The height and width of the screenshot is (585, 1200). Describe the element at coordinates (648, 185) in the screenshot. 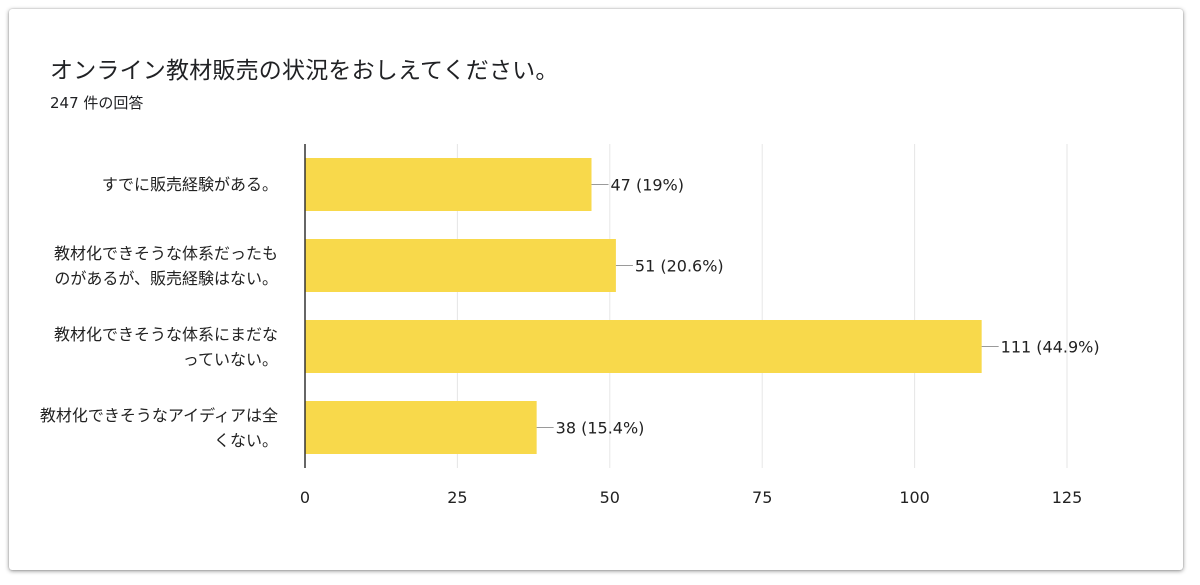

I see `data-label: 47 (19%)` at that location.